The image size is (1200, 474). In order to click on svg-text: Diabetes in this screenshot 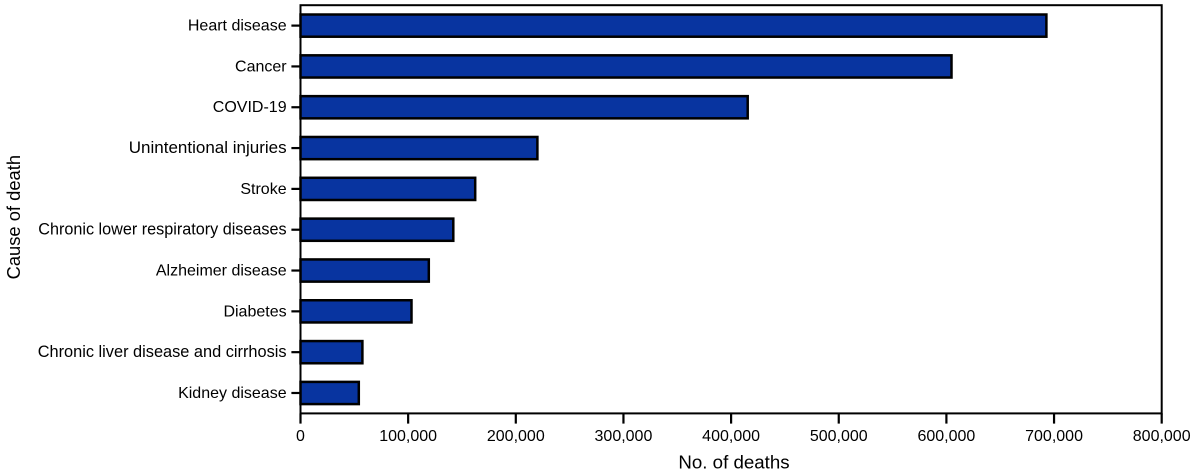, I will do `click(254, 311)`.